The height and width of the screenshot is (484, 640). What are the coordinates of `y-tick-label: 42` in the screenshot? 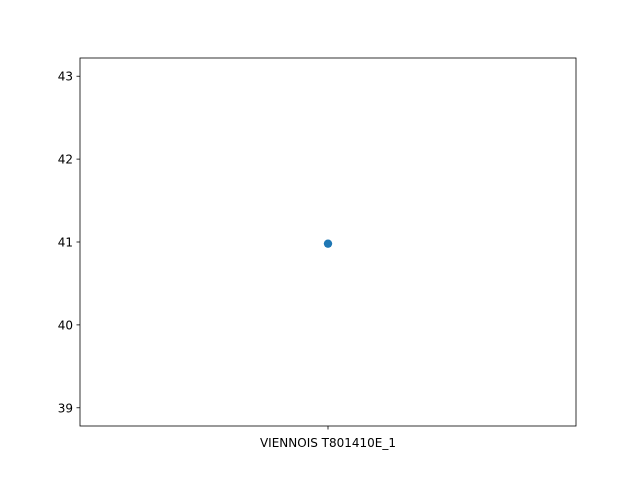 It's located at (65, 160).